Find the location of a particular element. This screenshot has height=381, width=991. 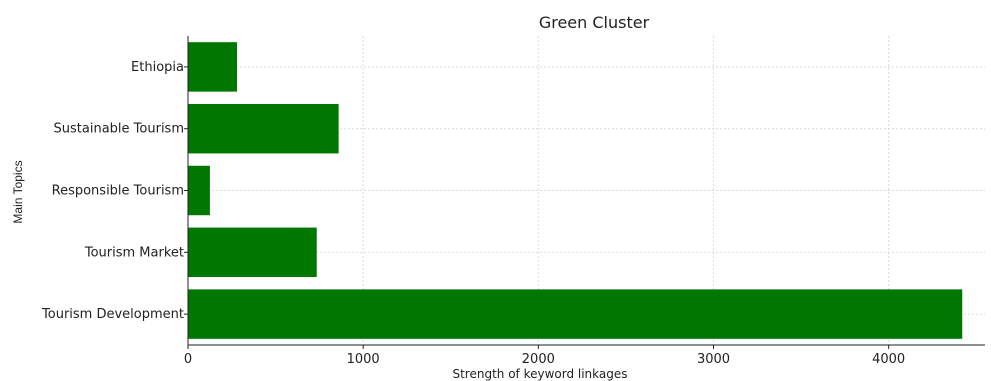

x-tick-labels: 0 1000 2000 3000 4000 is located at coordinates (544, 356).